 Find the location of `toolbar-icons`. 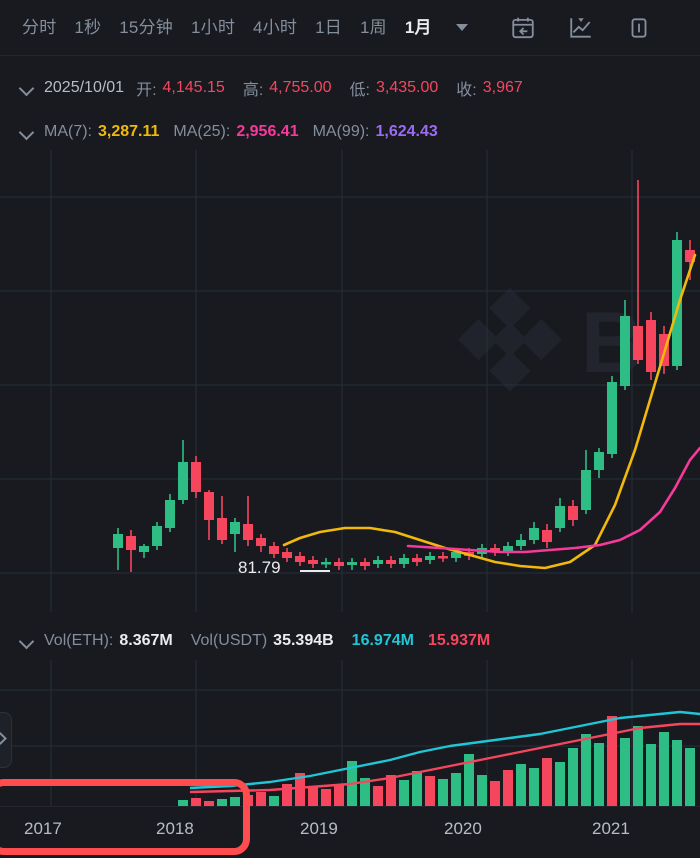

toolbar-icons is located at coordinates (581, 28).